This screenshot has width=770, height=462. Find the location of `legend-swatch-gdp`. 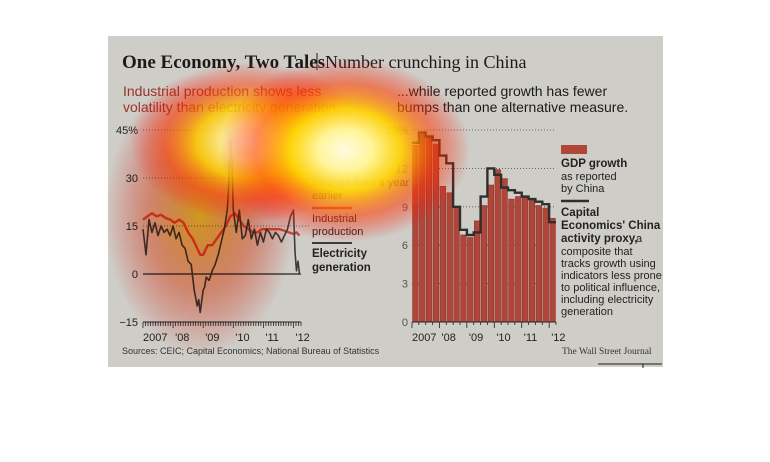

legend-swatch-gdp is located at coordinates (574, 149).